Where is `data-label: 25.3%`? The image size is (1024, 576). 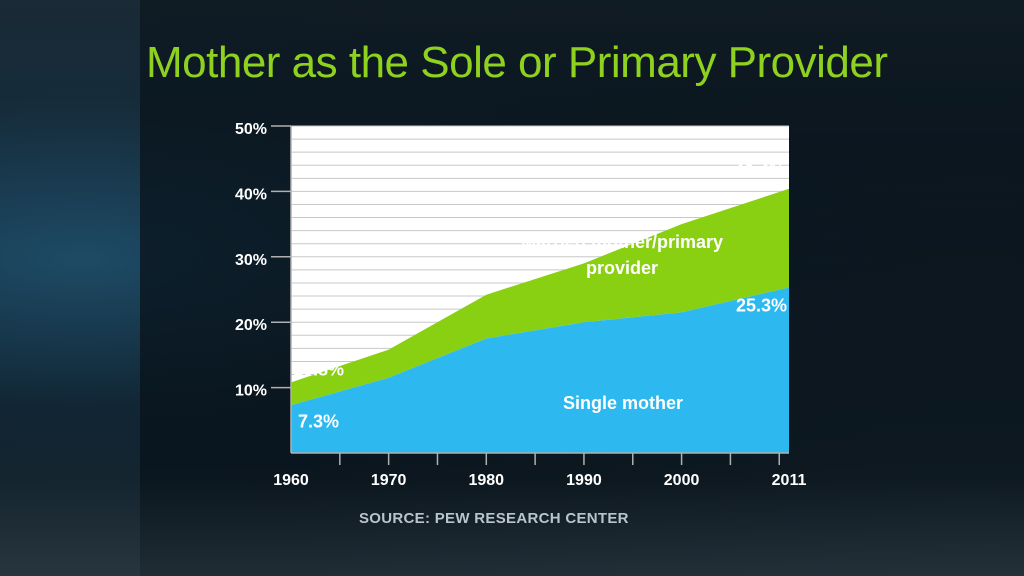 data-label: 25.3% is located at coordinates (761, 306).